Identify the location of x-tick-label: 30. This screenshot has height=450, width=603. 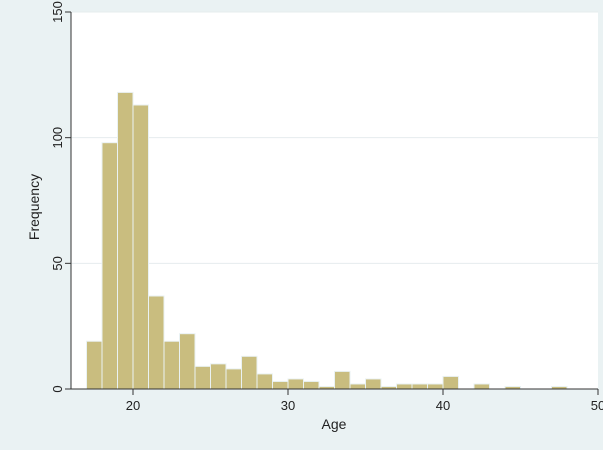
(288, 405).